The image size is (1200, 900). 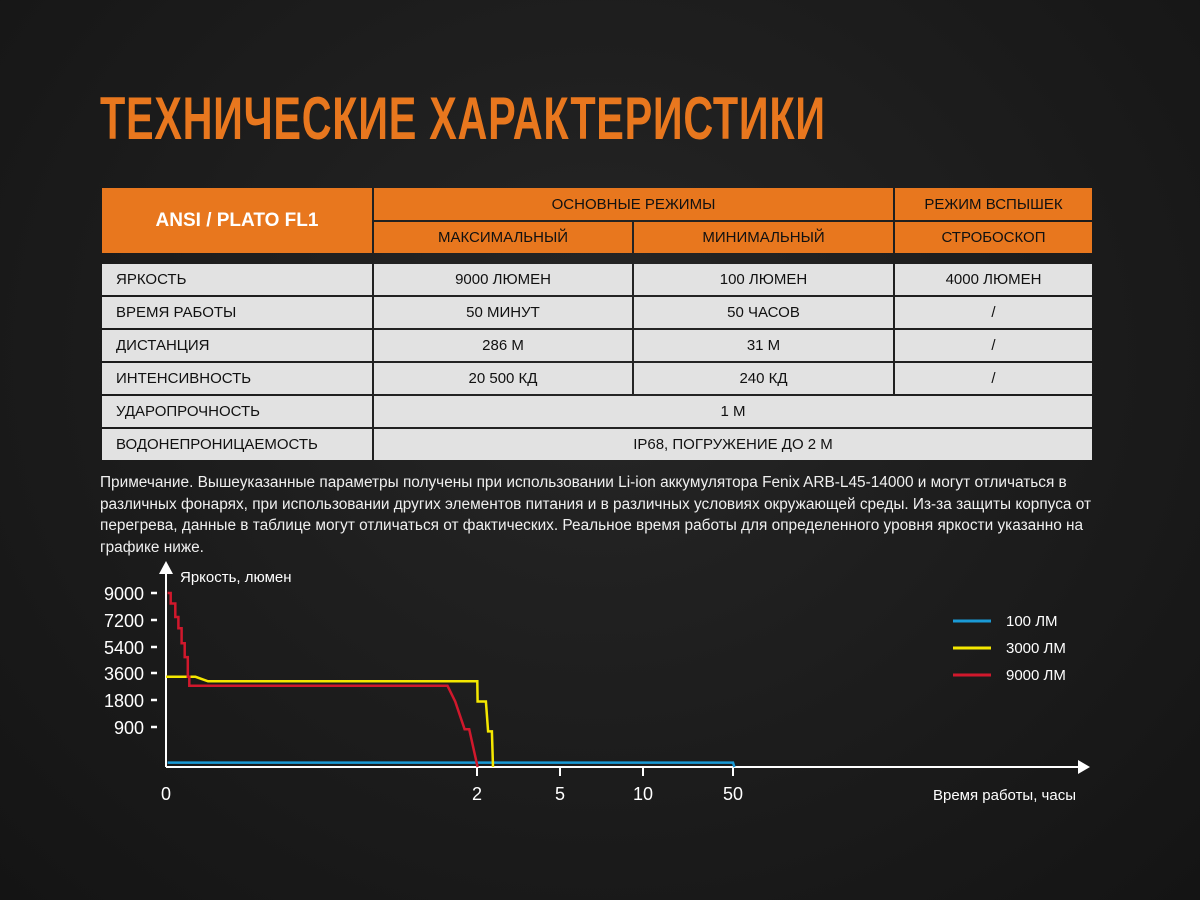 What do you see at coordinates (124, 701) in the screenshot?
I see `y-tick-label: 1800` at bounding box center [124, 701].